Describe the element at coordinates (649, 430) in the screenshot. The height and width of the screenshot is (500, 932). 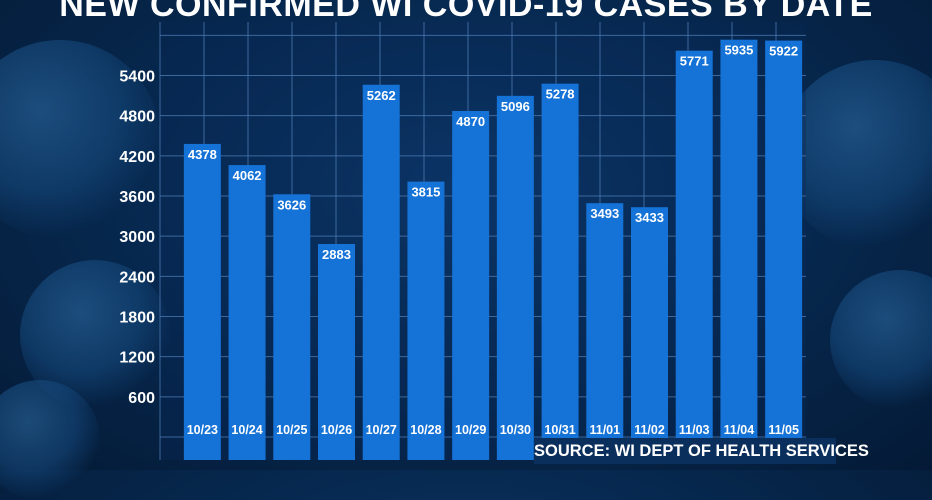
I see `x-tick-label: 11/02` at that location.